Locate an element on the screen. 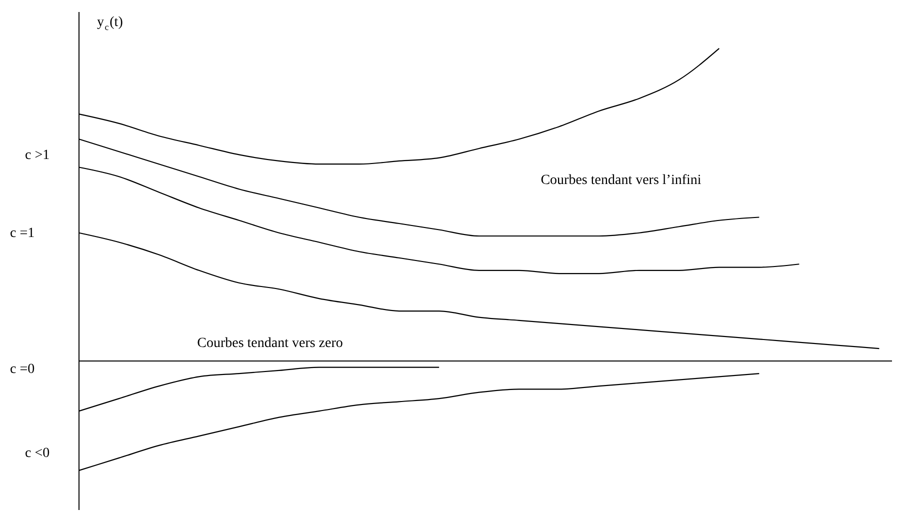  text: c >1 is located at coordinates (37, 155).